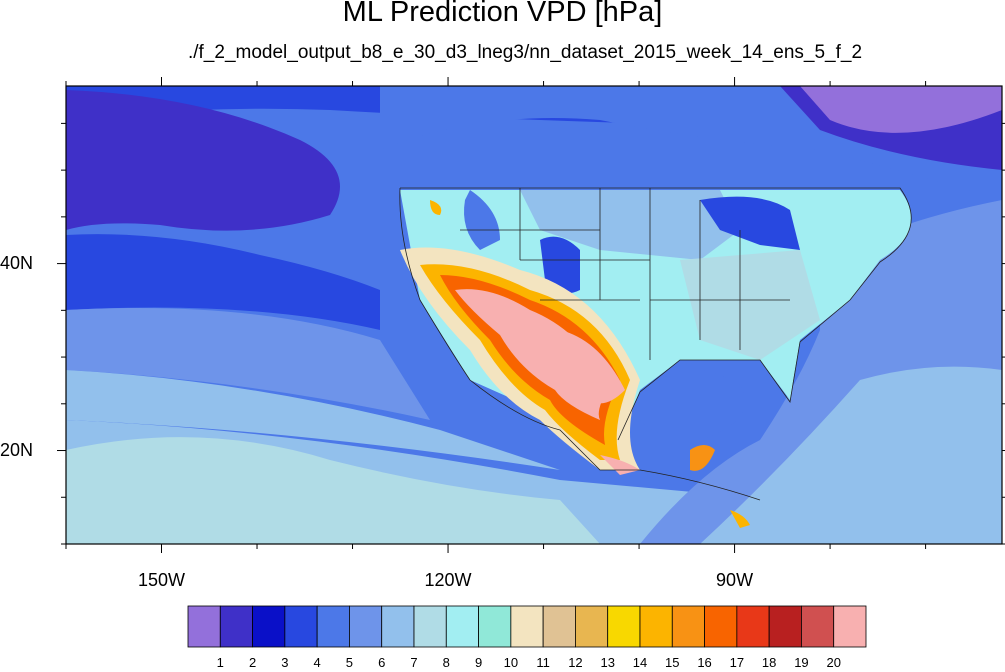 The width and height of the screenshot is (1005, 672). What do you see at coordinates (833, 662) in the screenshot?
I see `colorbar-label: 20` at bounding box center [833, 662].